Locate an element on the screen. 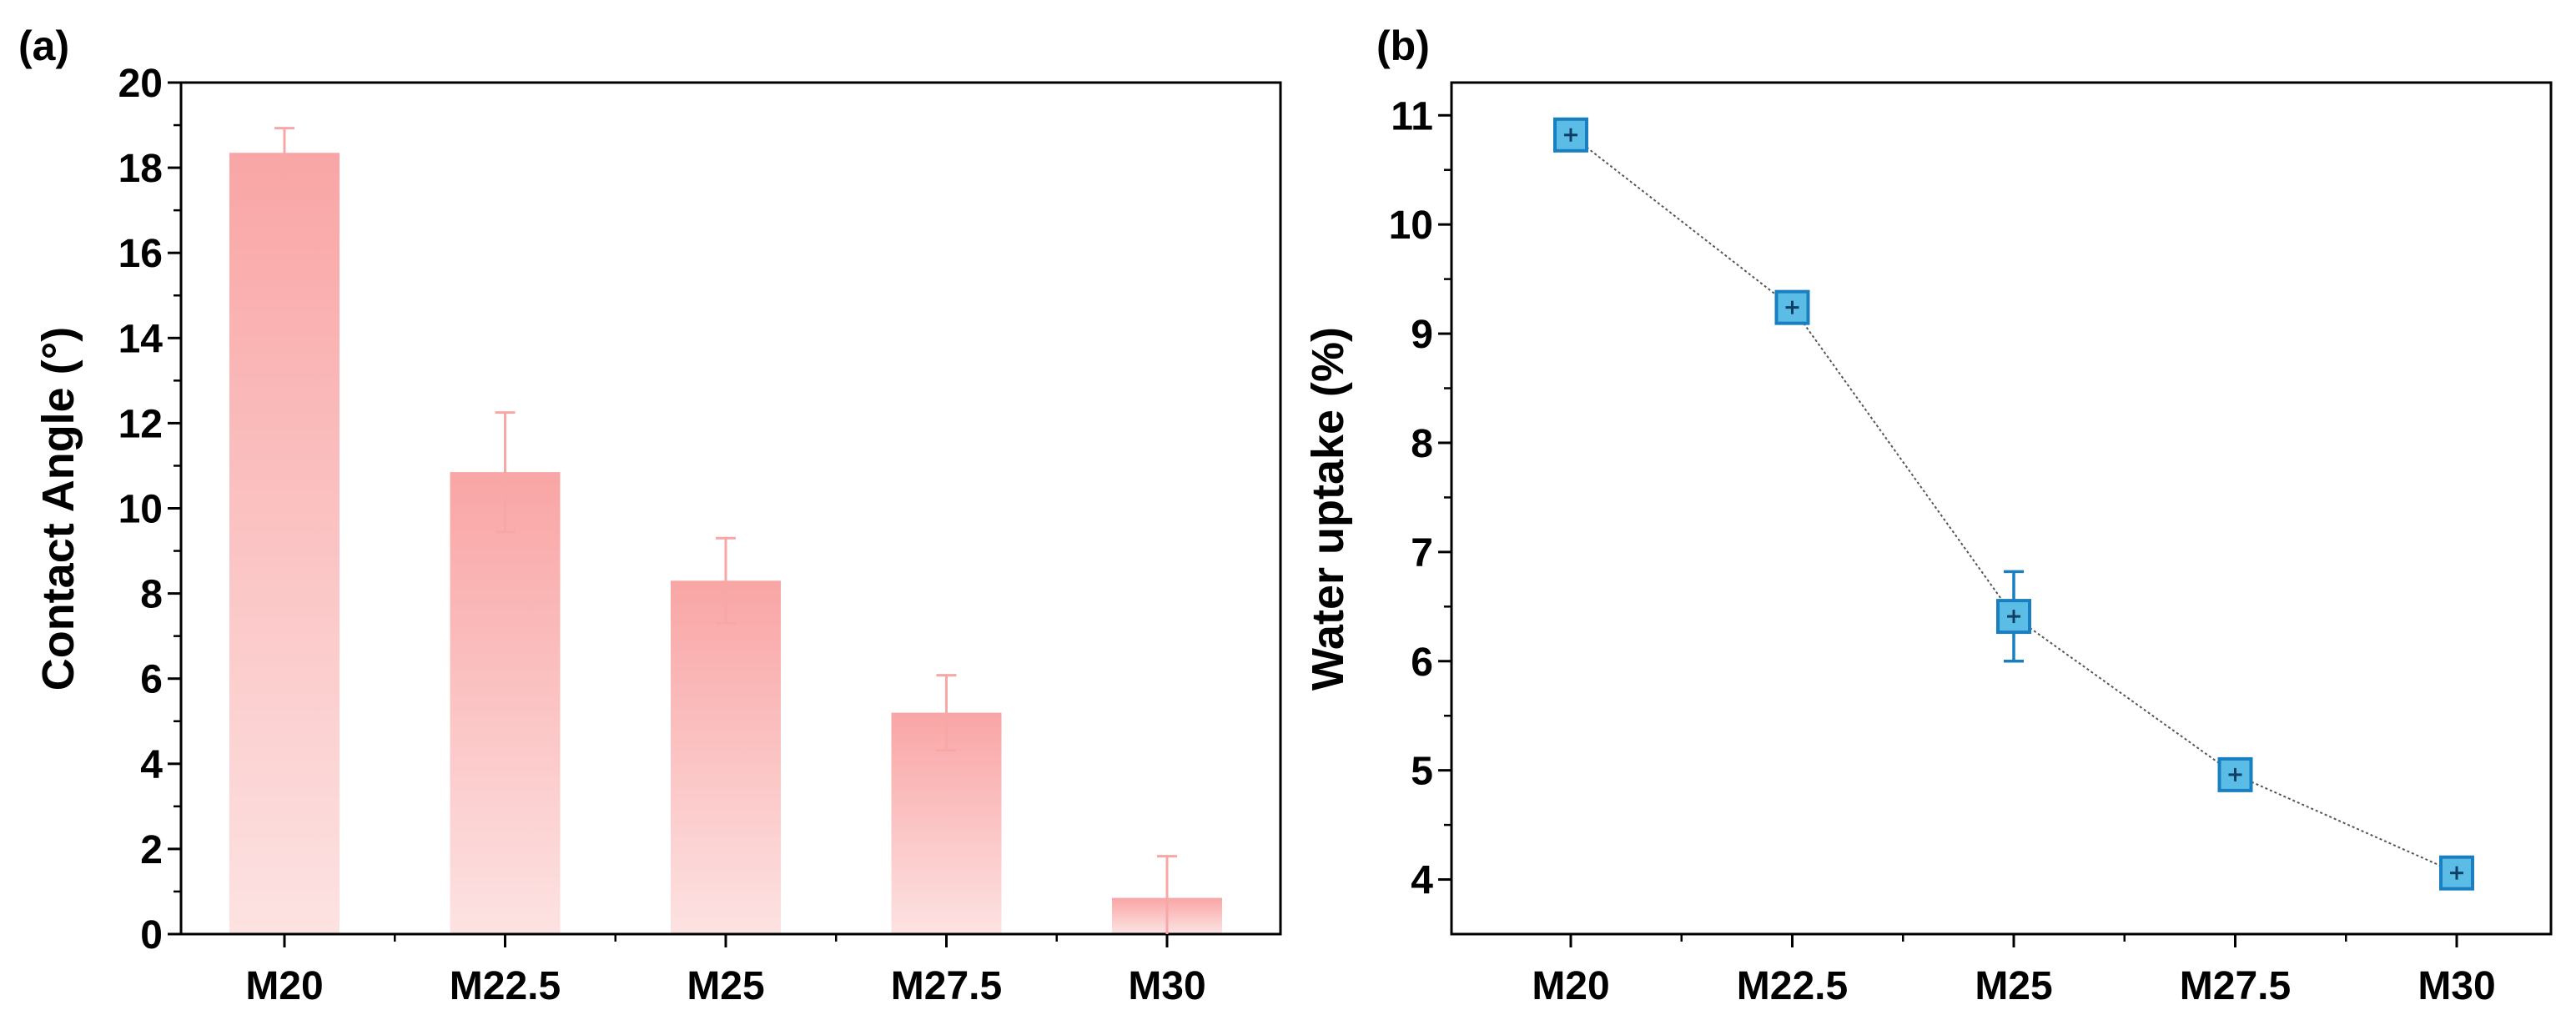 The width and height of the screenshot is (2576, 1030). panel-a-y-tick-label: 2 is located at coordinates (151, 850).